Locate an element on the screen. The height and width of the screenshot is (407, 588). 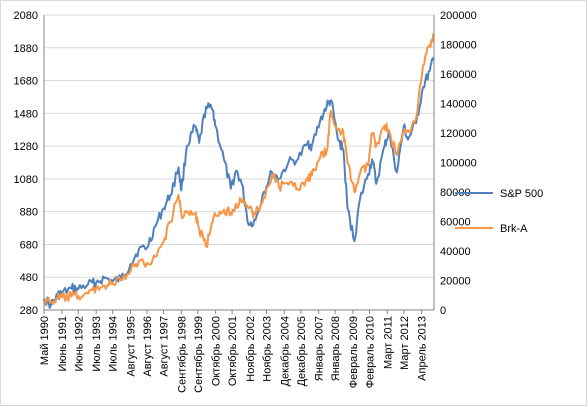
x-tick-label: Январь 2007 is located at coordinates (320, 348).